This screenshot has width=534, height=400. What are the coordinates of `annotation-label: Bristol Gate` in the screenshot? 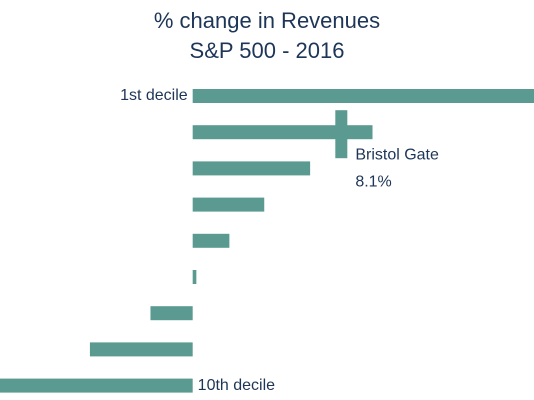 It's located at (397, 154).